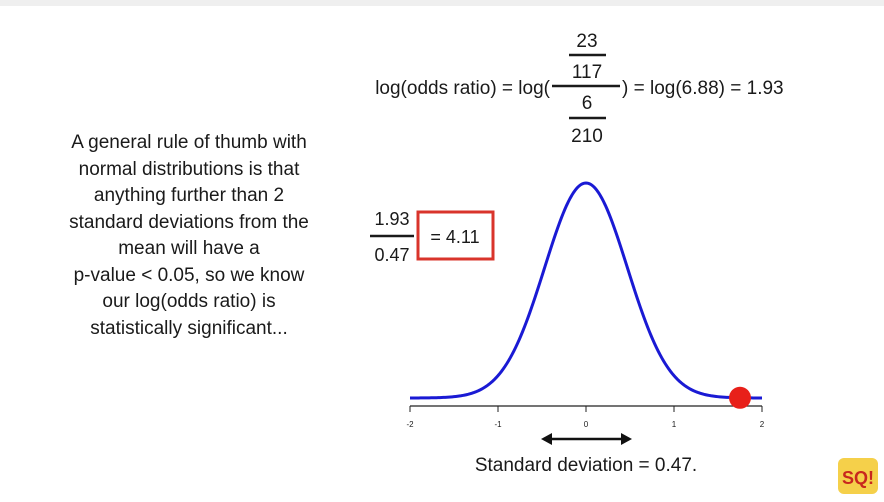 This screenshot has width=884, height=502. I want to click on x-tick-label: 1, so click(674, 424).